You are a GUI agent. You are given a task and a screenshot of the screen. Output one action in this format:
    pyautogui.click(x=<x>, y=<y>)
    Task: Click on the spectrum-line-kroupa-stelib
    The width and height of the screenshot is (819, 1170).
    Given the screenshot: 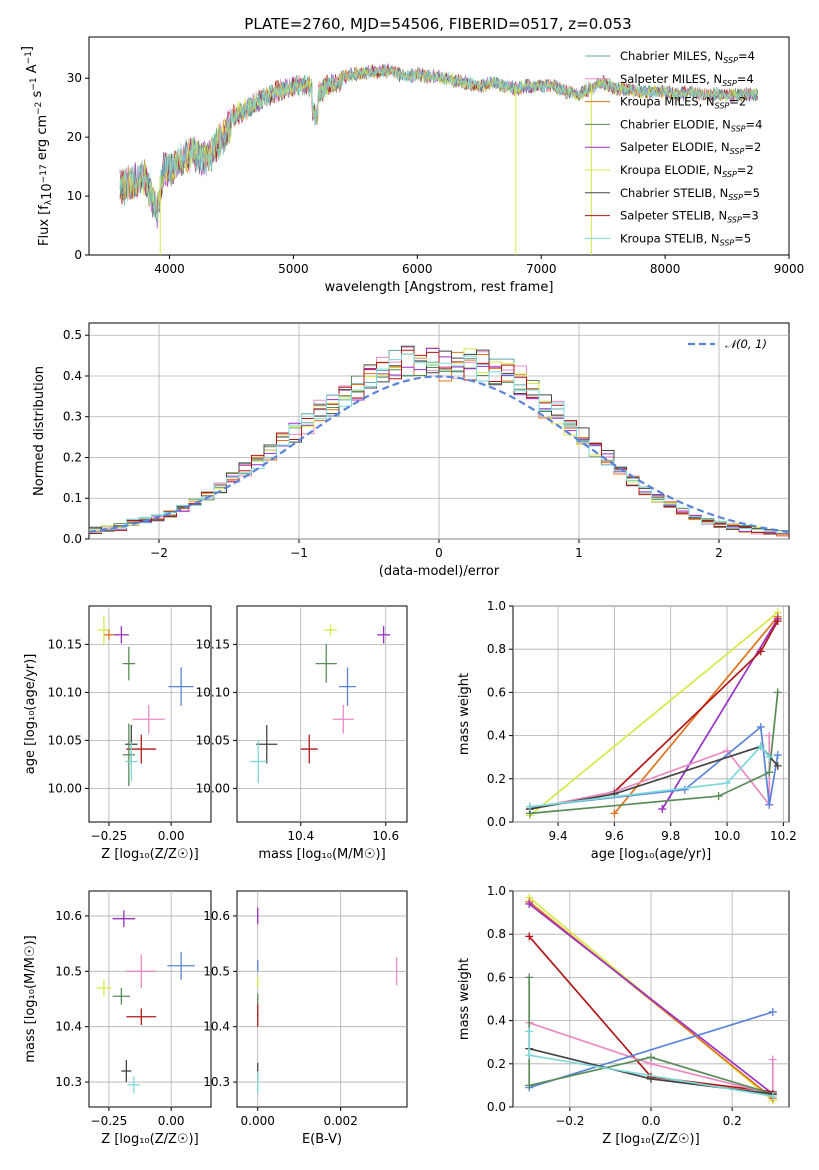 What is the action you would take?
    pyautogui.click(x=439, y=143)
    